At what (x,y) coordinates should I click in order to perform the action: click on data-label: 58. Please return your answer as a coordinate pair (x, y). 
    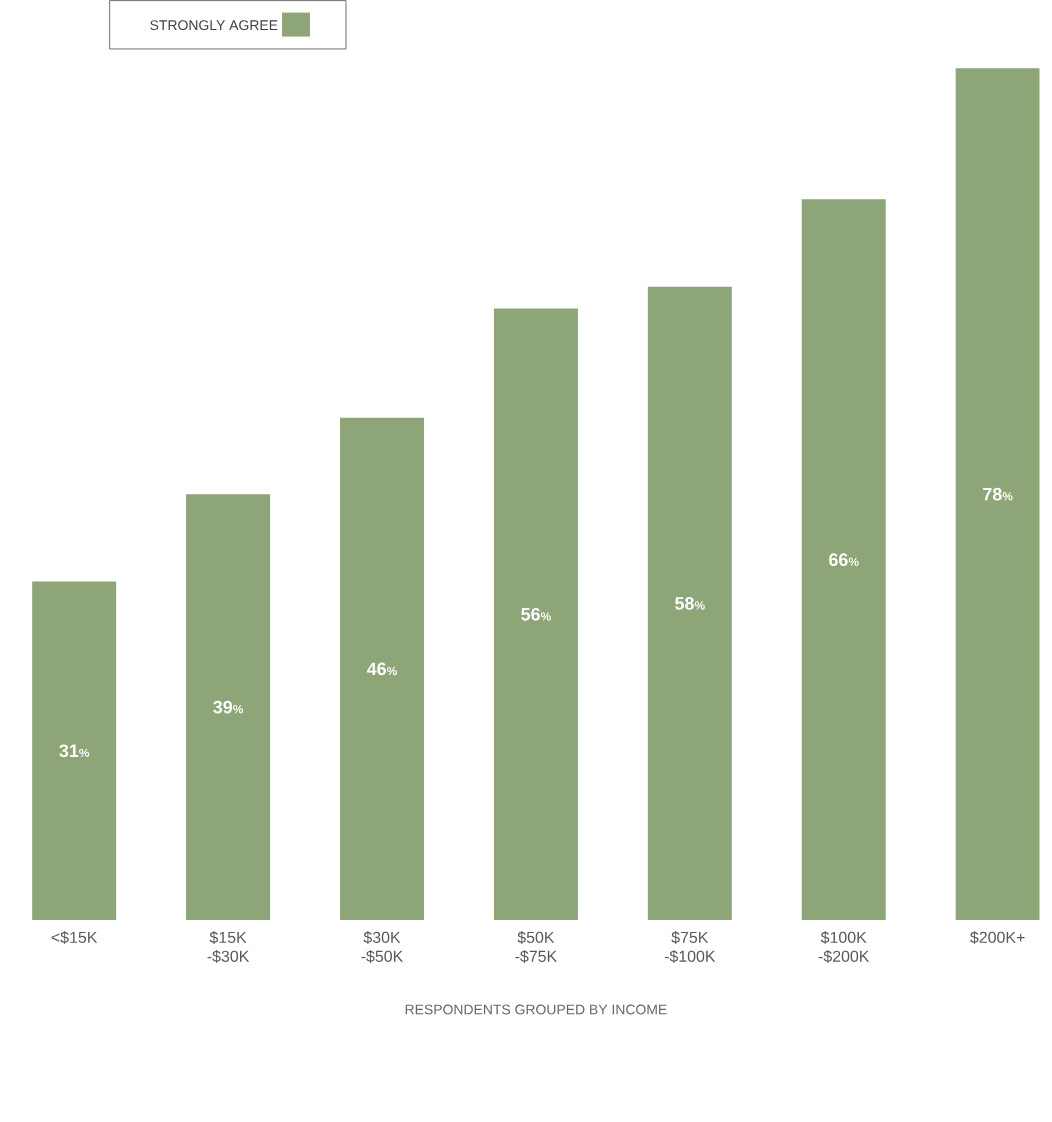
    Looking at the image, I should click on (685, 603).